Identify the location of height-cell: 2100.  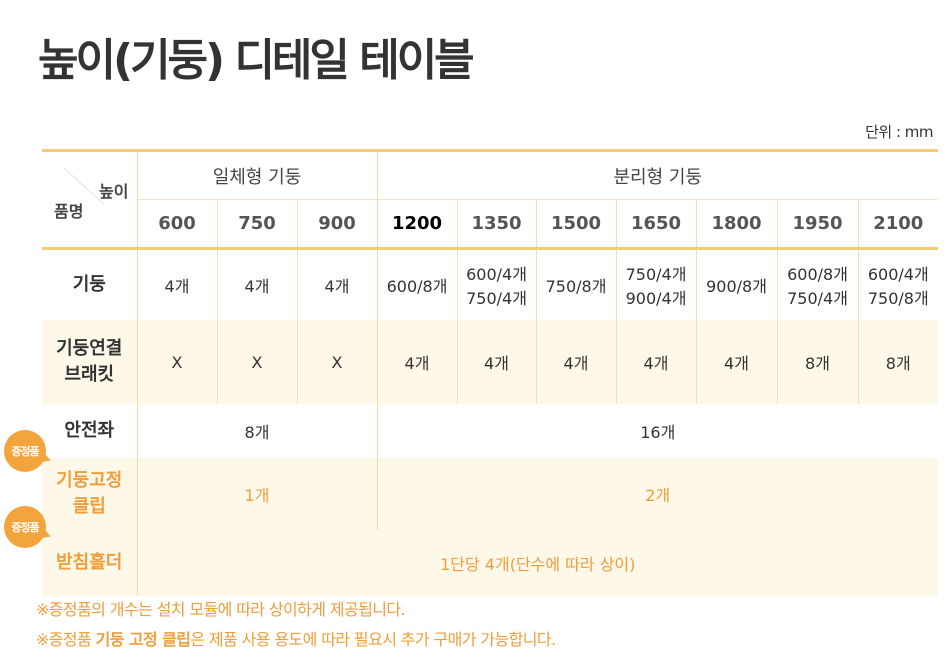
(897, 224).